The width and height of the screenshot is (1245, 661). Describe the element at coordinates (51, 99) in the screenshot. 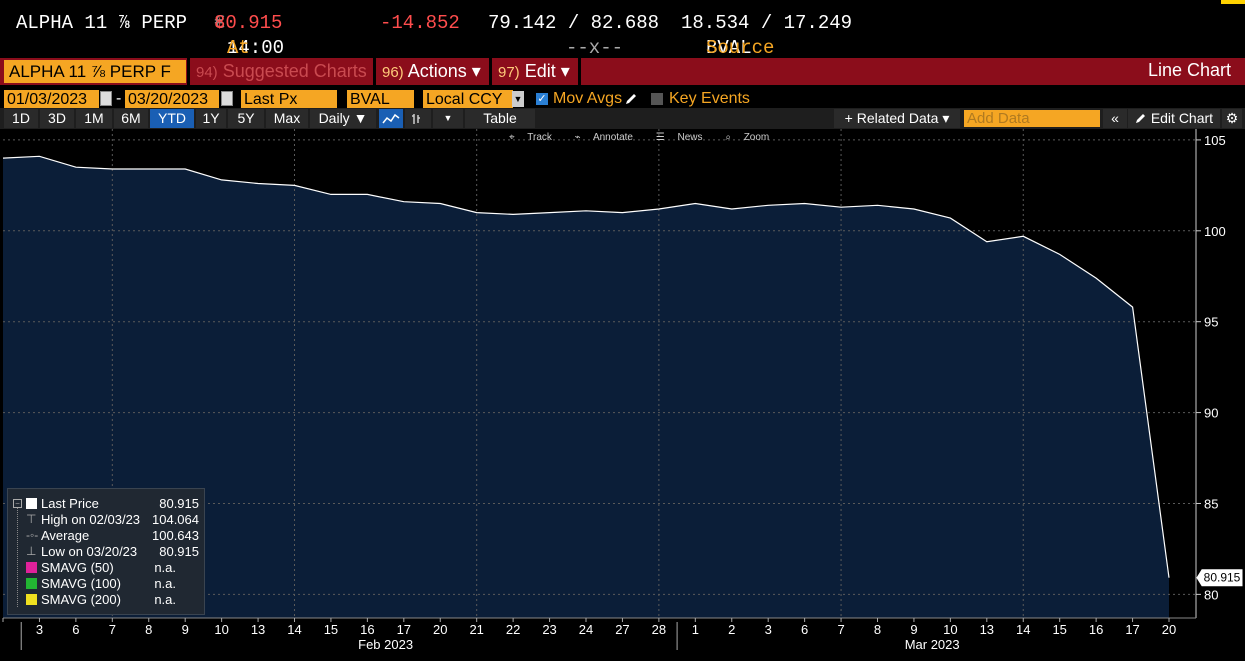

I see `start-date-field: 01/03/2023` at that location.